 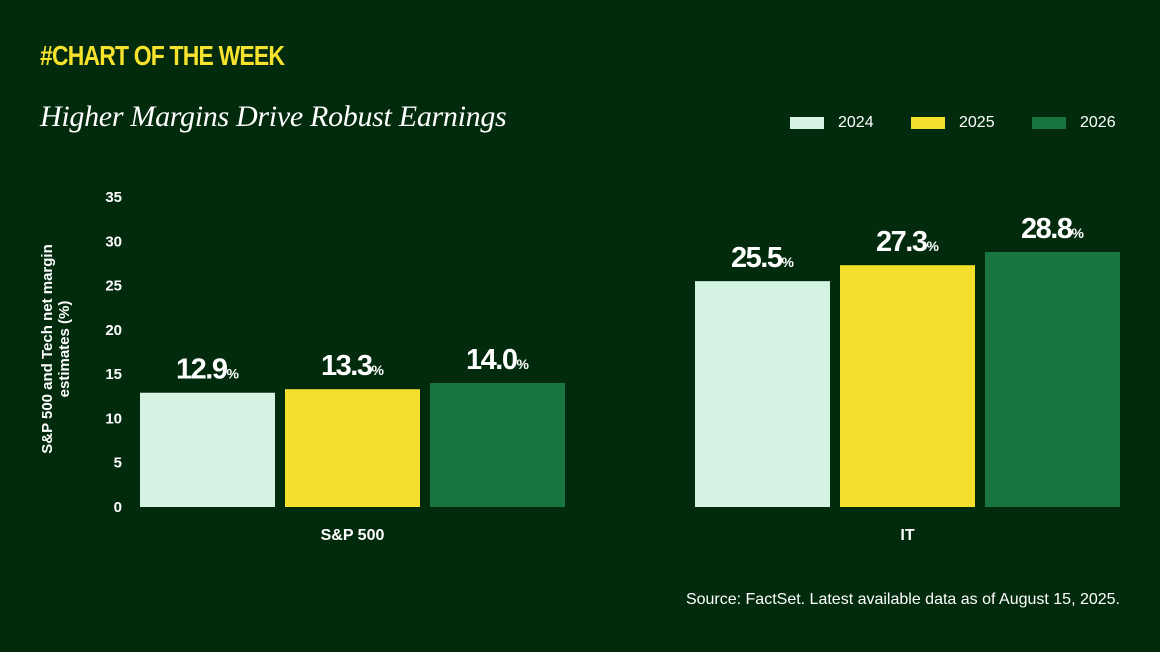 I want to click on data-label: 14.0%, so click(x=497, y=360).